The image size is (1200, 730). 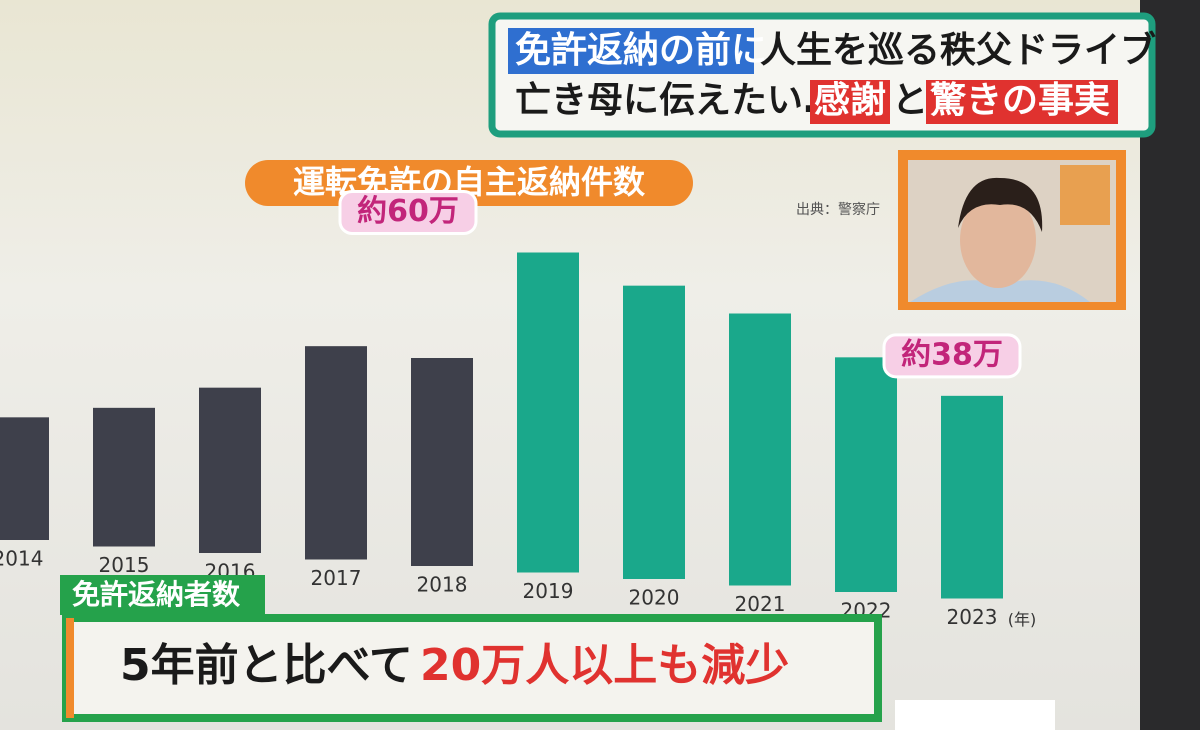 What do you see at coordinates (760, 604) in the screenshot?
I see `x-tick-label: 2021` at bounding box center [760, 604].